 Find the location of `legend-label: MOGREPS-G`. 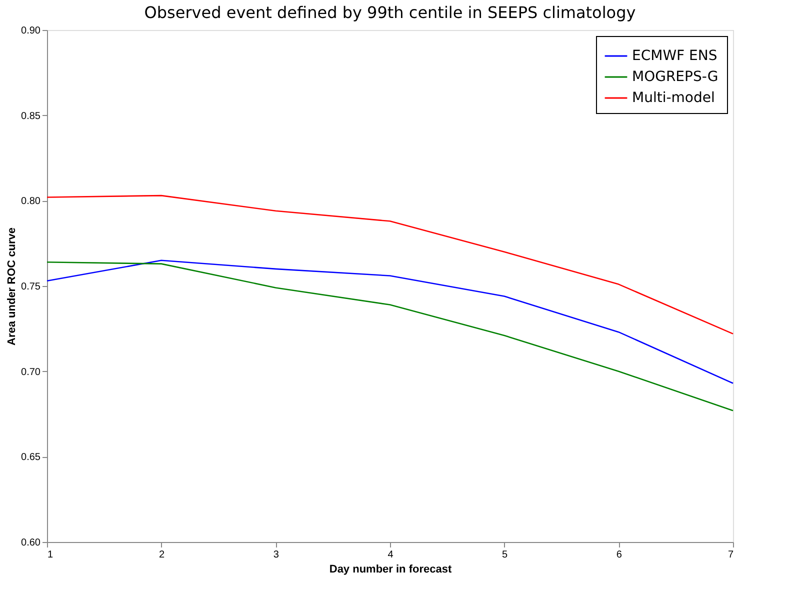

legend-label: MOGREPS-G is located at coordinates (675, 77).